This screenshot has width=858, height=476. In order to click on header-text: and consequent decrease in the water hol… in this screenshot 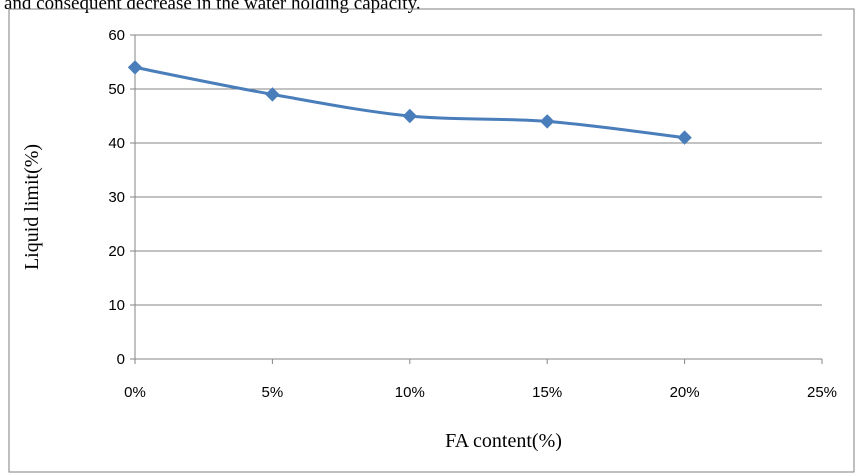, I will do `click(212, 7)`.